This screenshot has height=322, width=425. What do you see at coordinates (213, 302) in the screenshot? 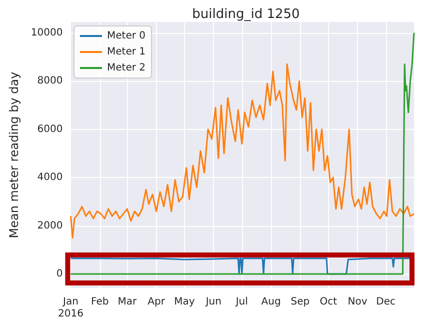
I see `x-tick-label: Jun` at bounding box center [213, 302].